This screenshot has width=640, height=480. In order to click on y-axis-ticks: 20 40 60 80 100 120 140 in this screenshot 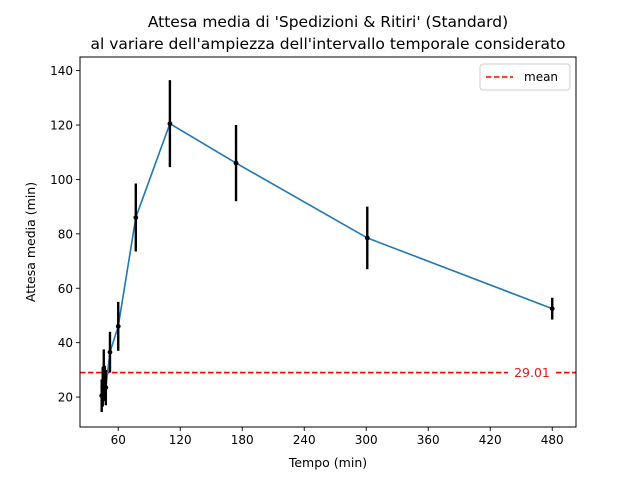, I will do `click(65, 234)`.